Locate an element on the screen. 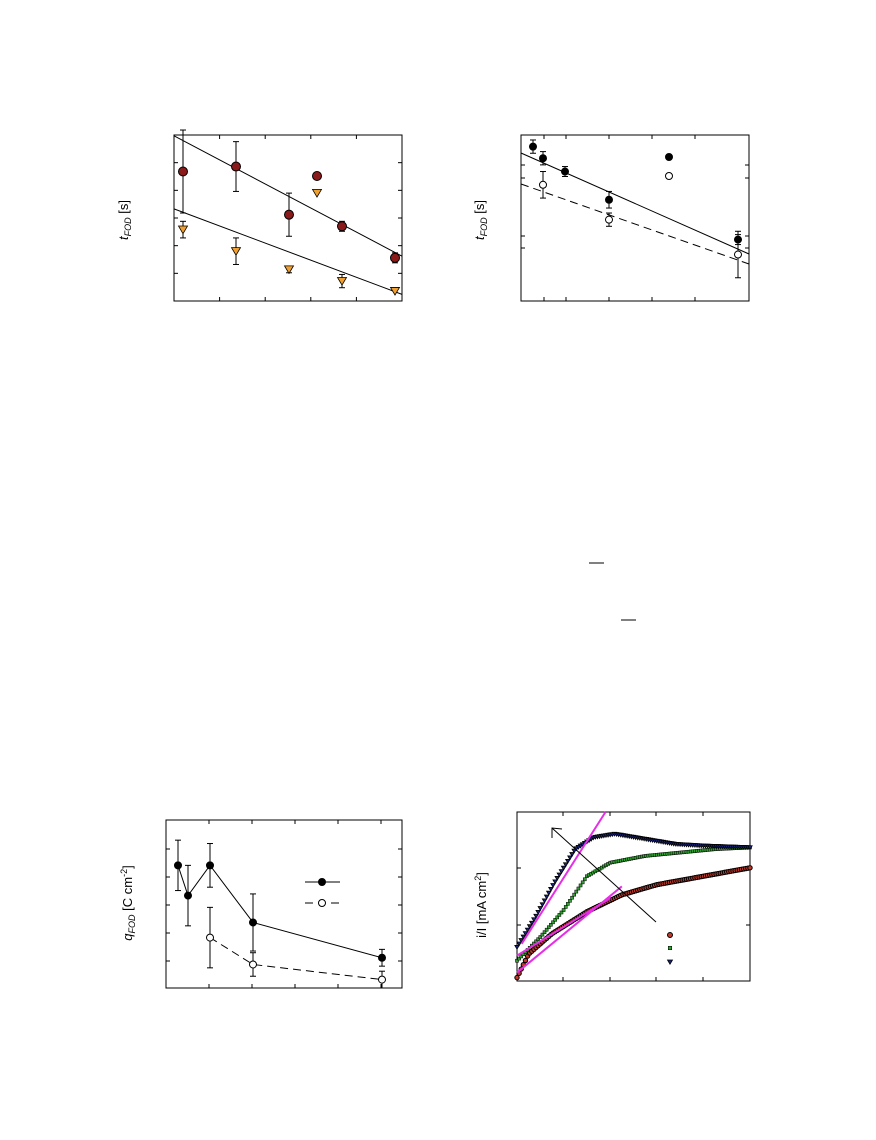 This screenshot has width=876, height=1140. panel-c-frame is located at coordinates (284, 904).